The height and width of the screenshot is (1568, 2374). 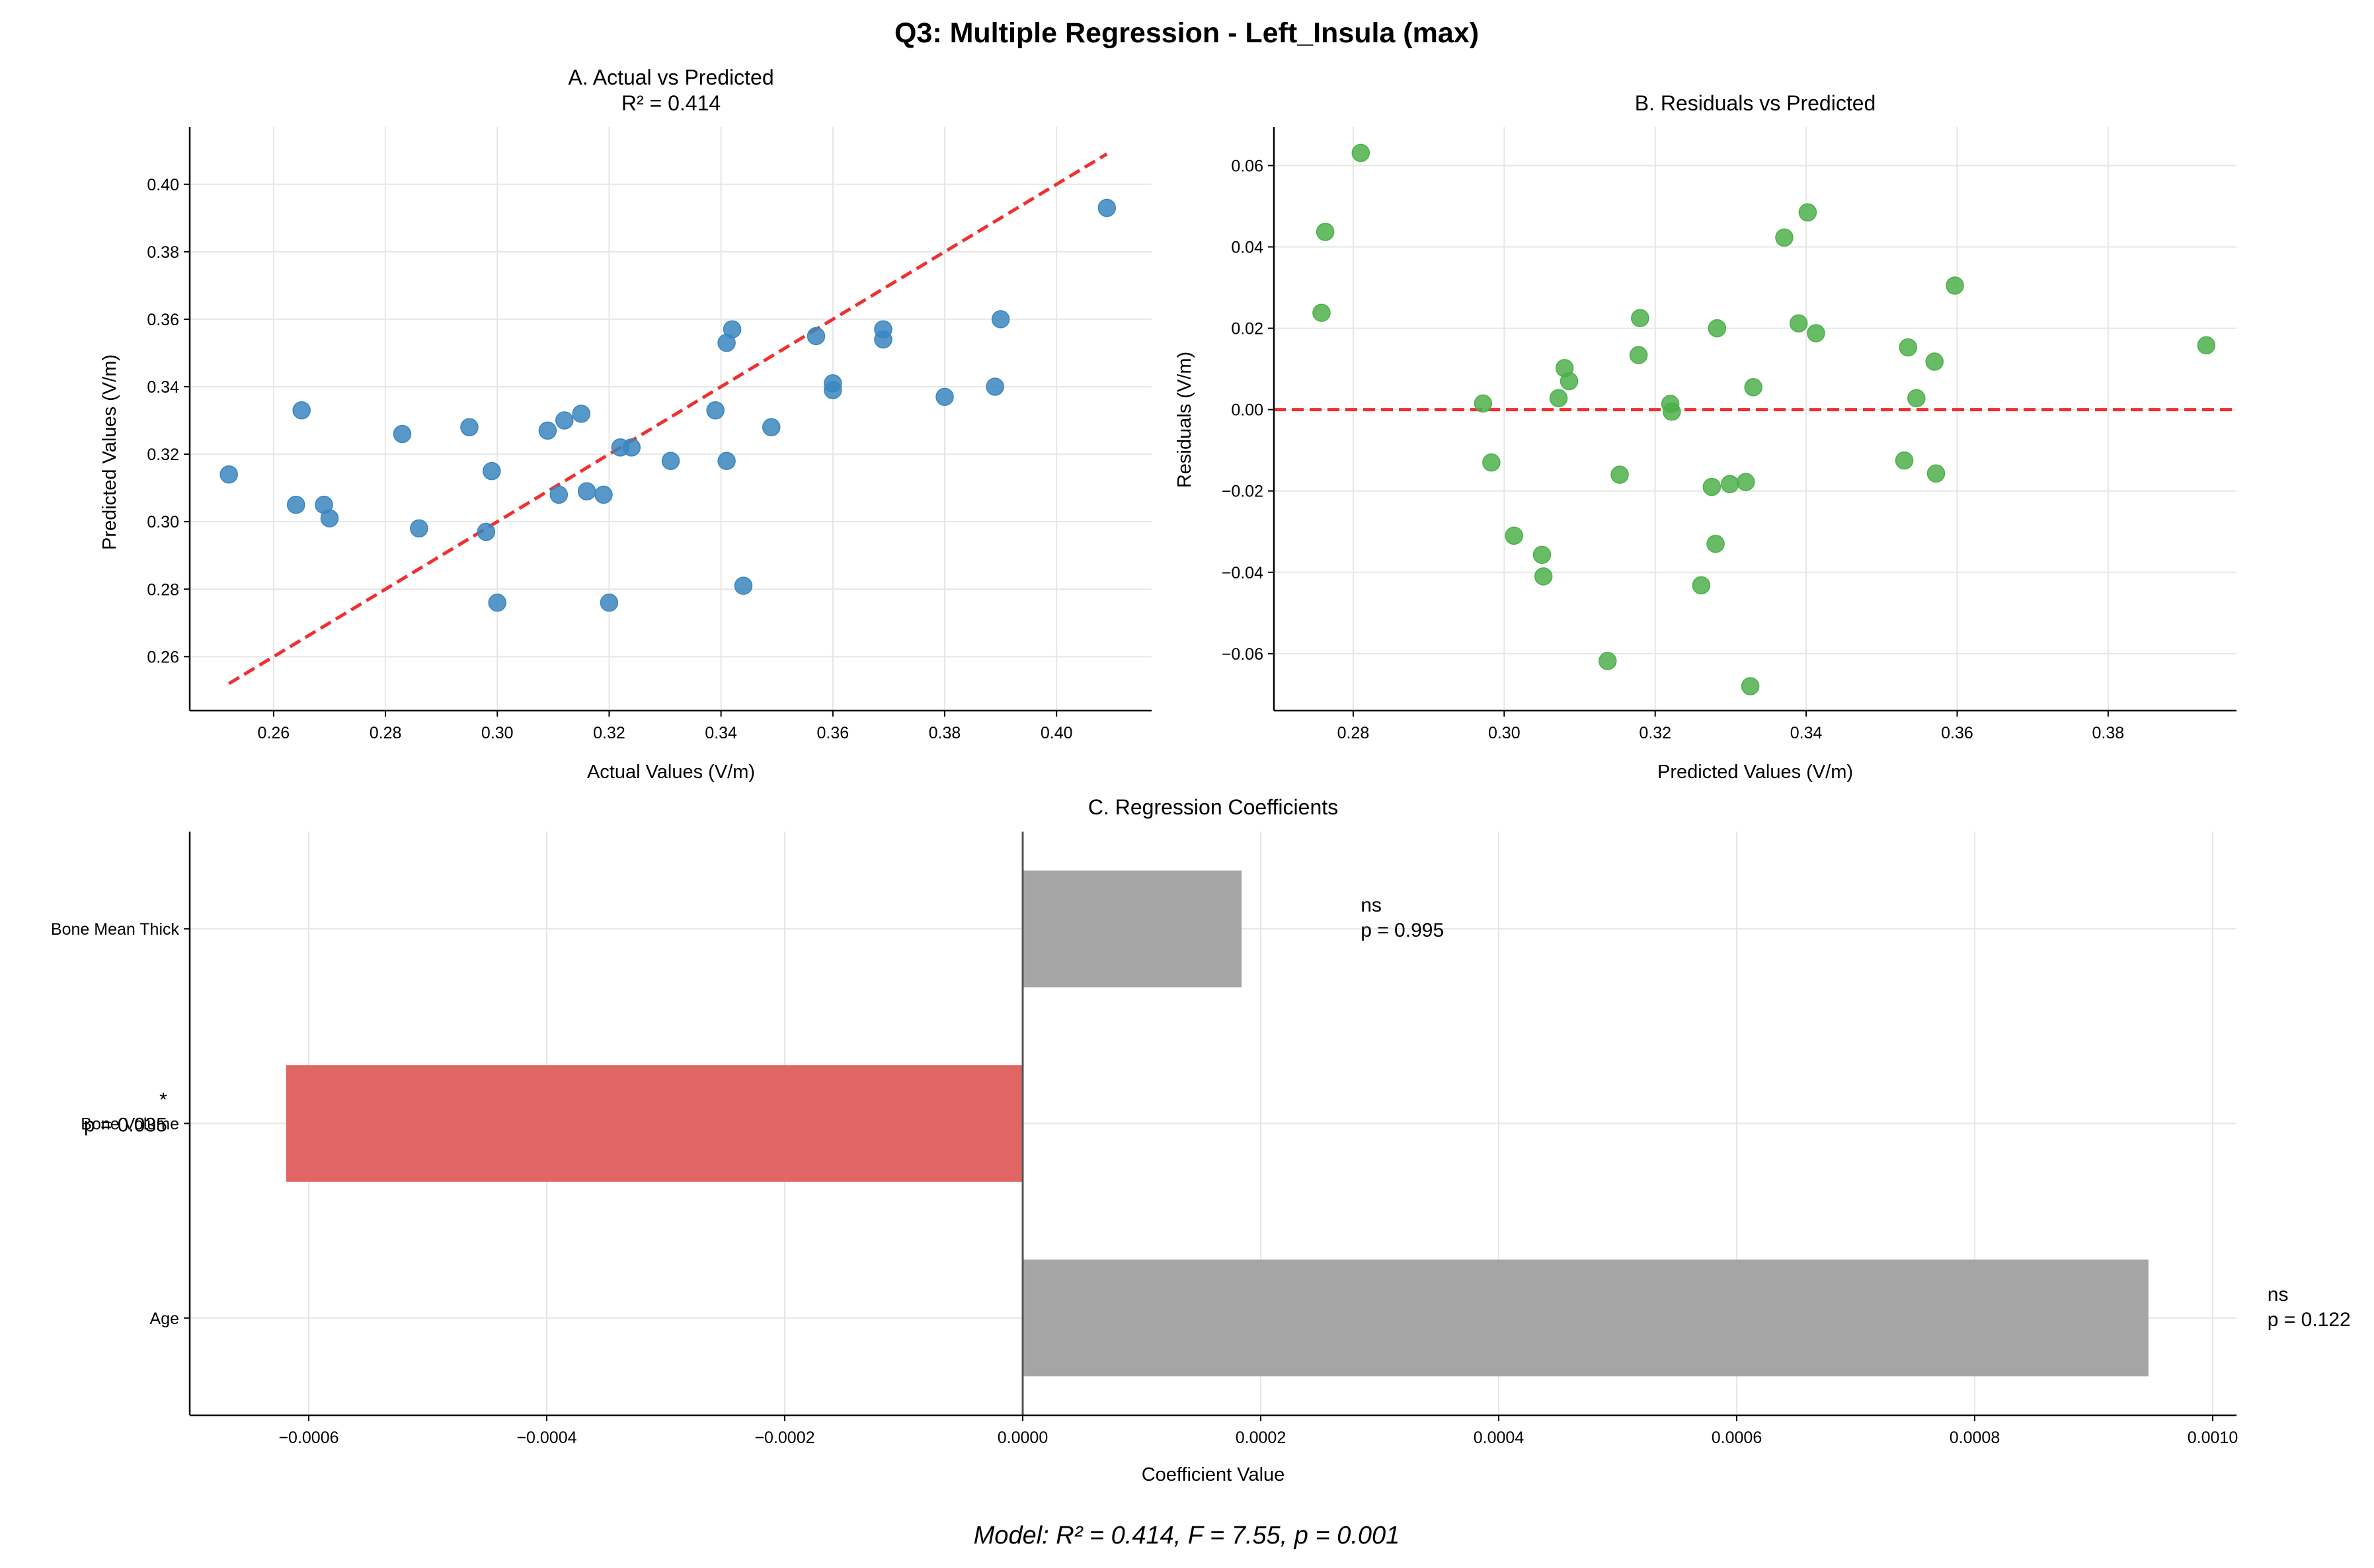 What do you see at coordinates (386, 733) in the screenshot?
I see `panel-a-x-tick-label: 0.28` at bounding box center [386, 733].